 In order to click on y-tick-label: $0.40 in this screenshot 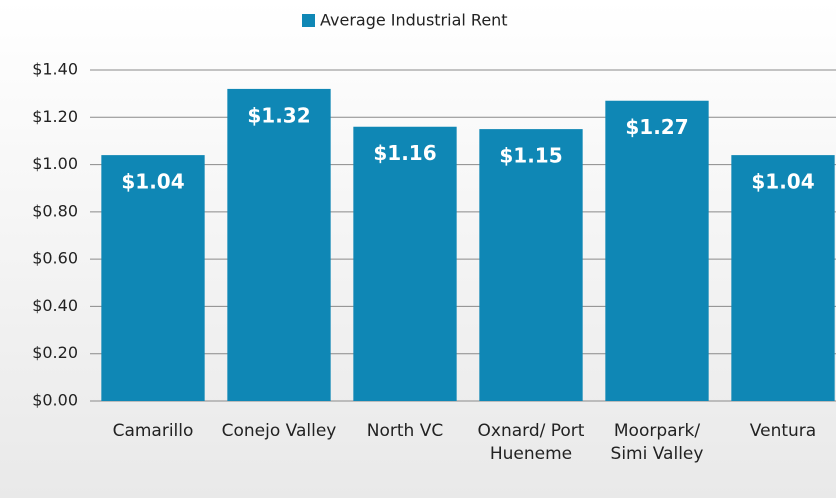, I will do `click(55, 305)`.